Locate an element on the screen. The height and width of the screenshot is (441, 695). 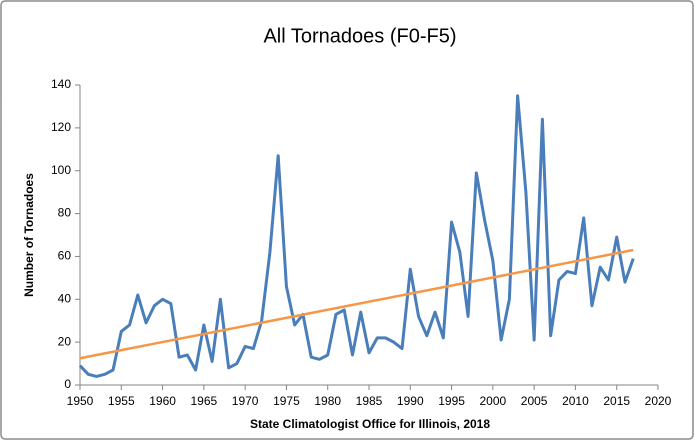
x-tick-label: 1950 is located at coordinates (80, 401).